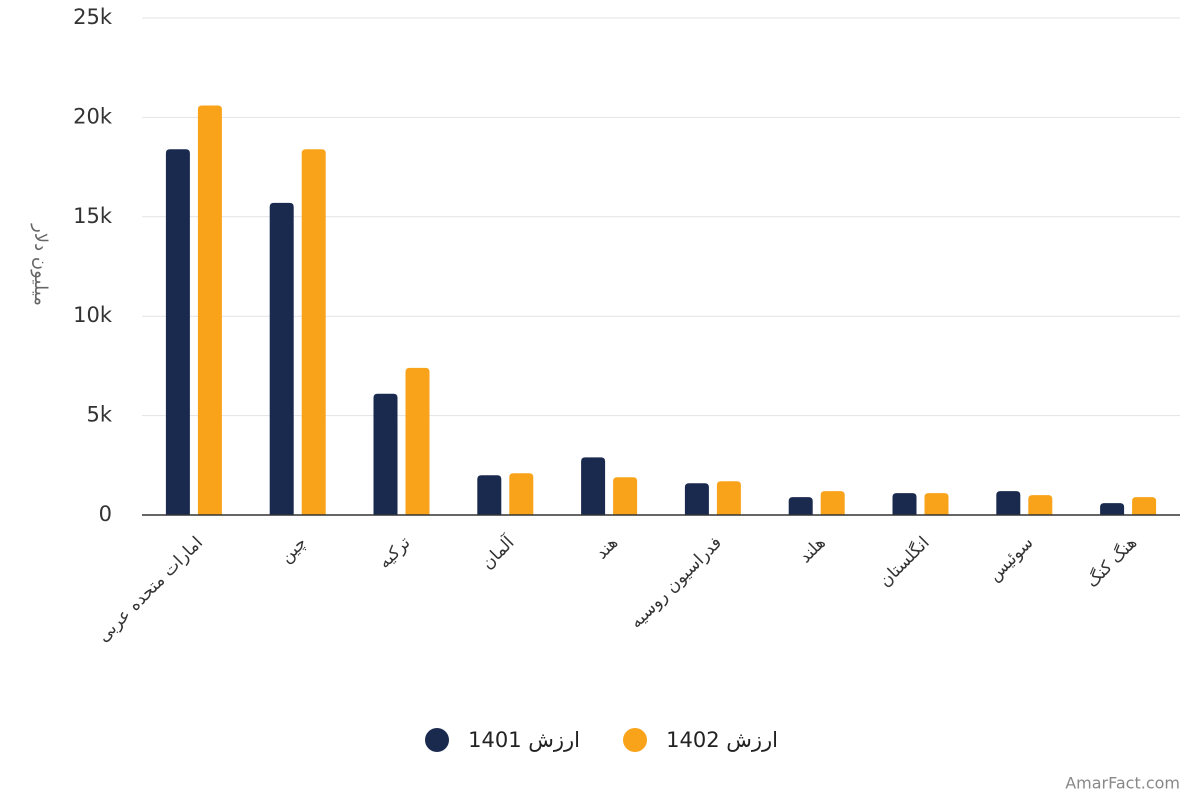  What do you see at coordinates (93, 216) in the screenshot?
I see `y-tick-label: 15k` at bounding box center [93, 216].